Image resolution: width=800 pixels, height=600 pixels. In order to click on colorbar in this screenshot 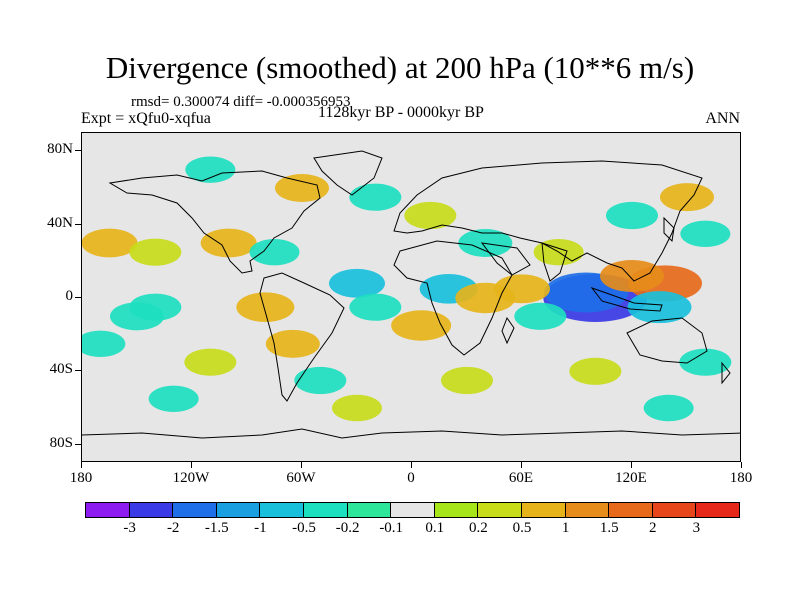, I will do `click(412, 510)`.